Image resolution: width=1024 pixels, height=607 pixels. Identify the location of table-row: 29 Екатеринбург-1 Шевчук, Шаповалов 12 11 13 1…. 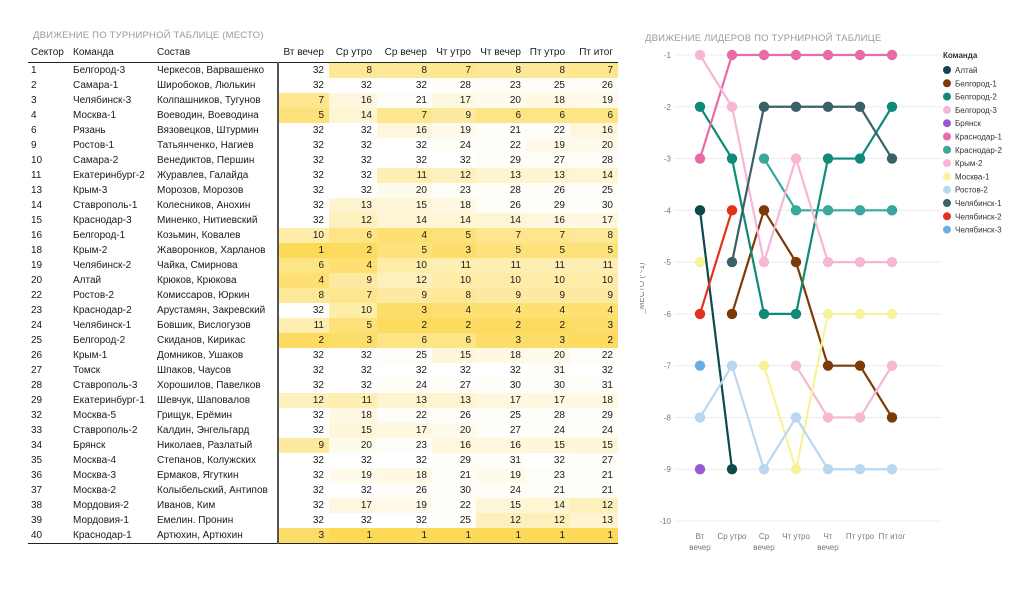
(323, 400).